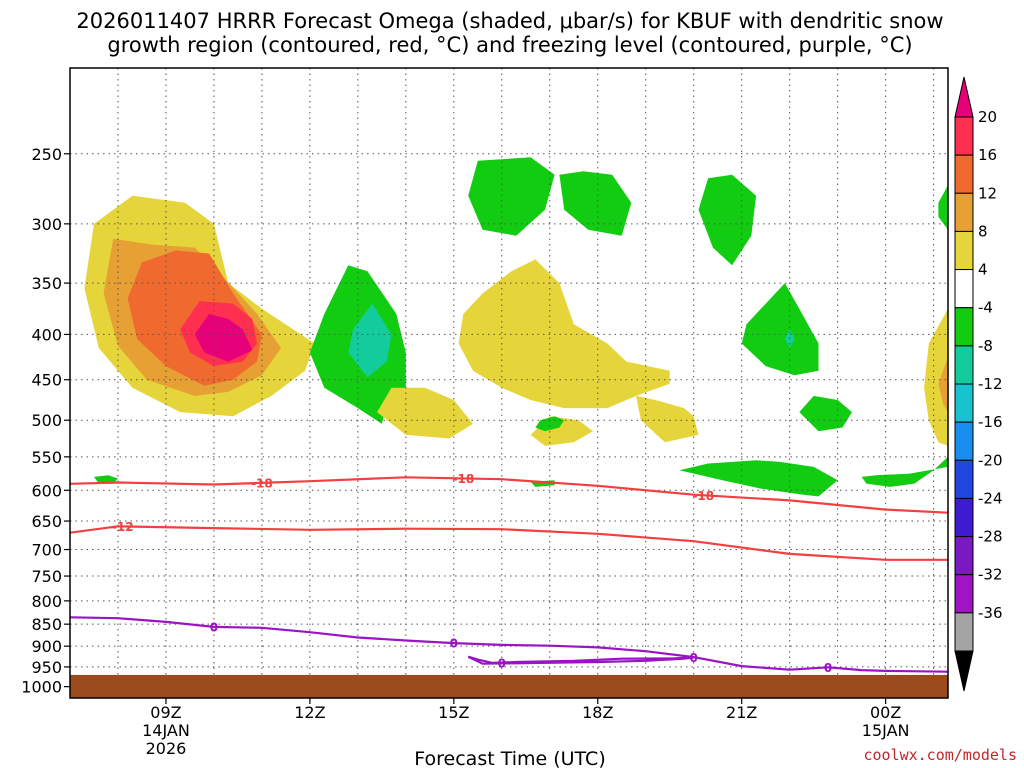 The width and height of the screenshot is (1024, 768). I want to click on colorbar-label: 12, so click(987, 193).